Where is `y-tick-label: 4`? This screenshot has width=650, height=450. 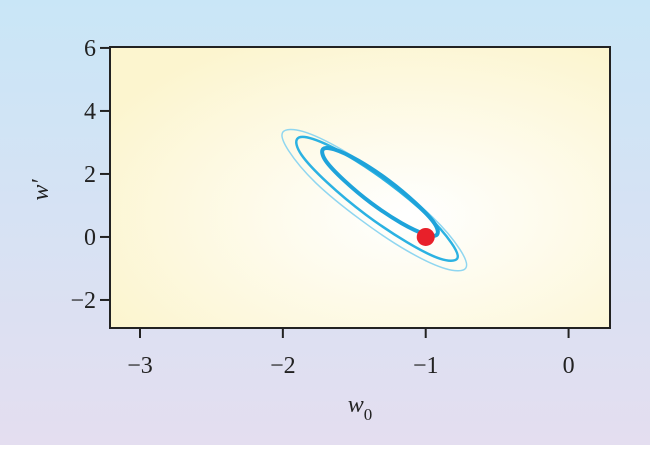
y-tick-label: 4 is located at coordinates (90, 112).